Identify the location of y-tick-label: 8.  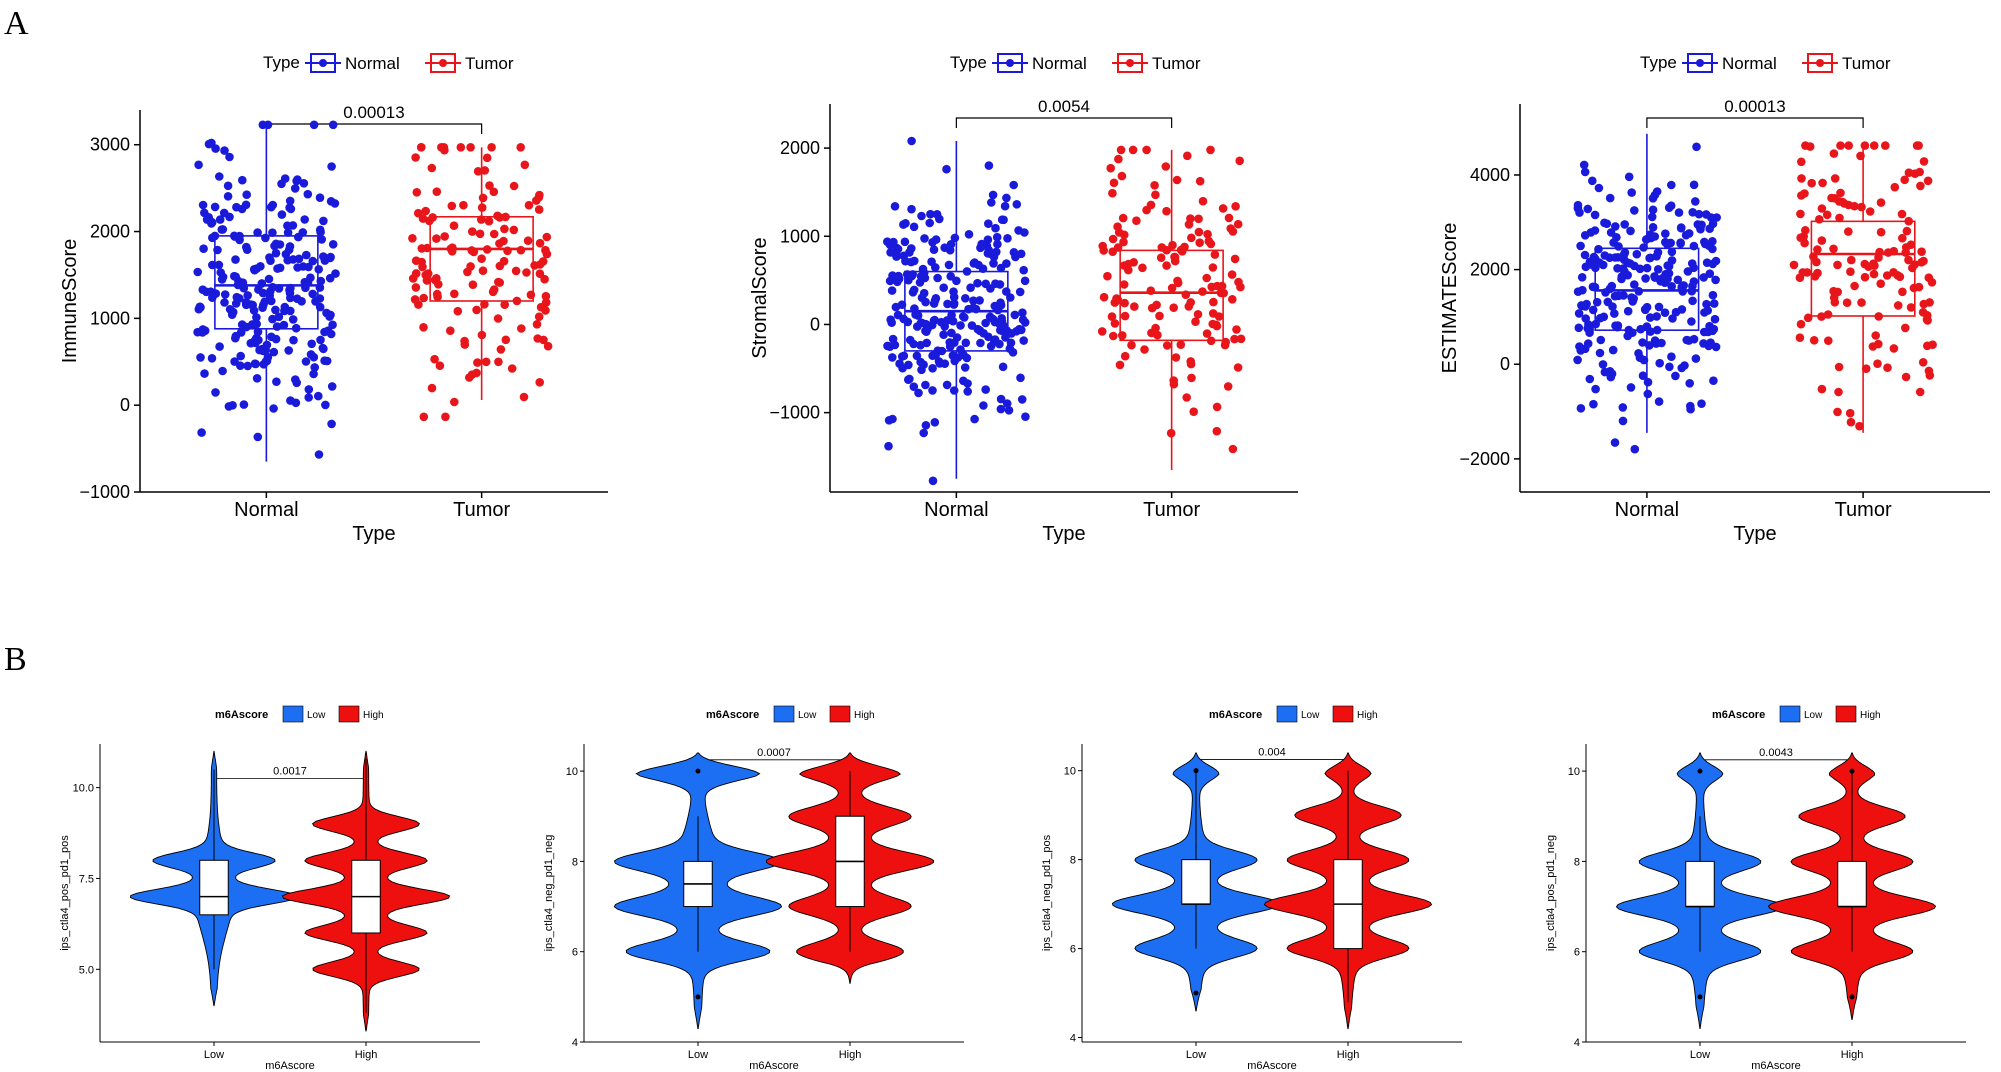
(1577, 862).